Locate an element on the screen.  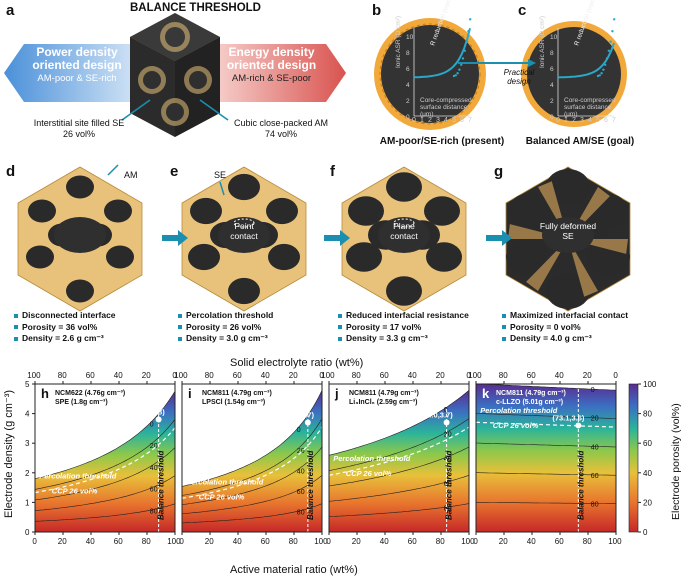
x-tick-label: 0 is located at coordinates (328, 541).